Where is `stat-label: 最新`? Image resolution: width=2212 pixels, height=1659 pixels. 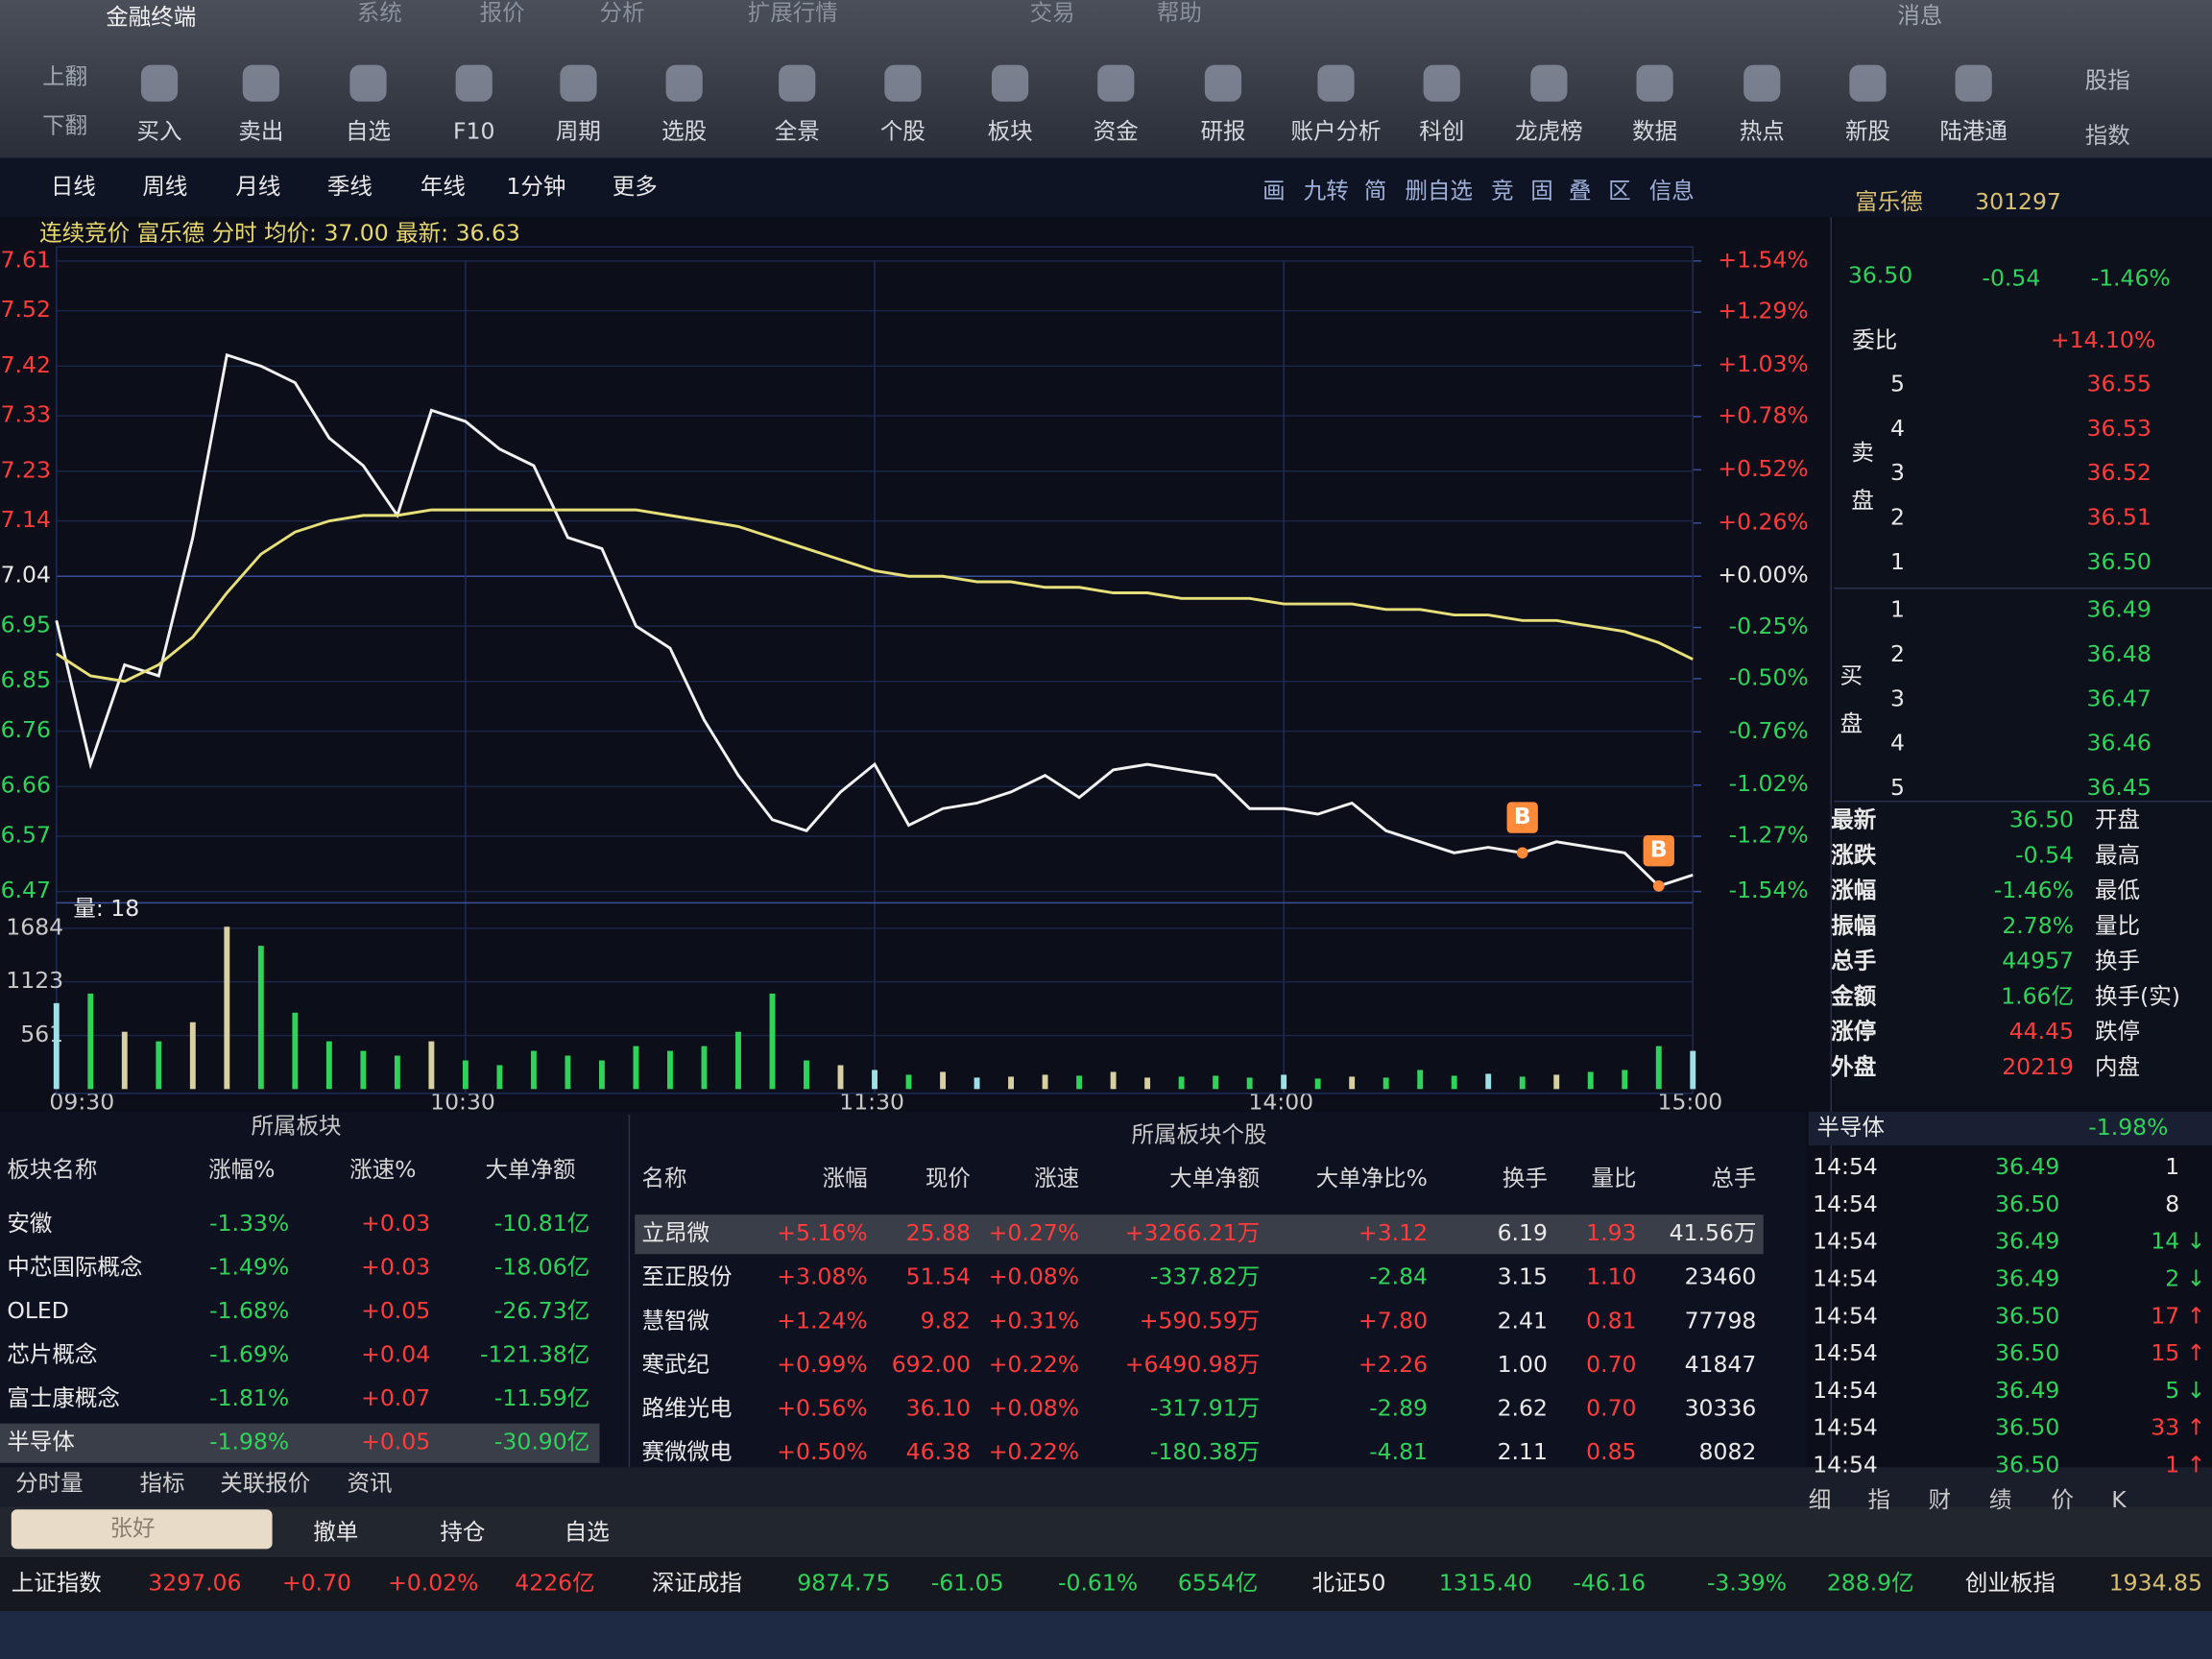 stat-label: 最新 is located at coordinates (1853, 819).